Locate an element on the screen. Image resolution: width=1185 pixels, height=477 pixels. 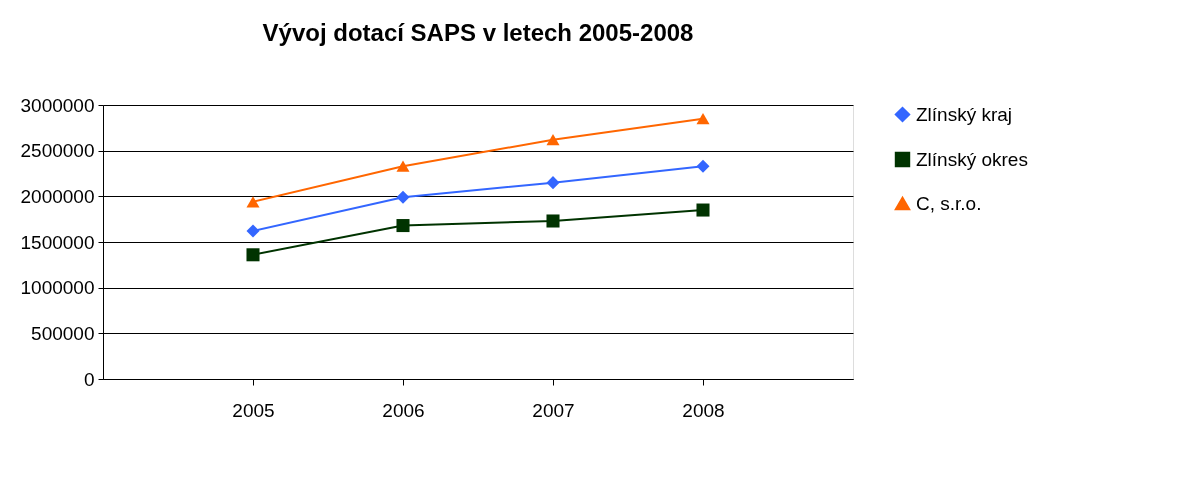
y-tick-label: 1000000 is located at coordinates (57, 288).